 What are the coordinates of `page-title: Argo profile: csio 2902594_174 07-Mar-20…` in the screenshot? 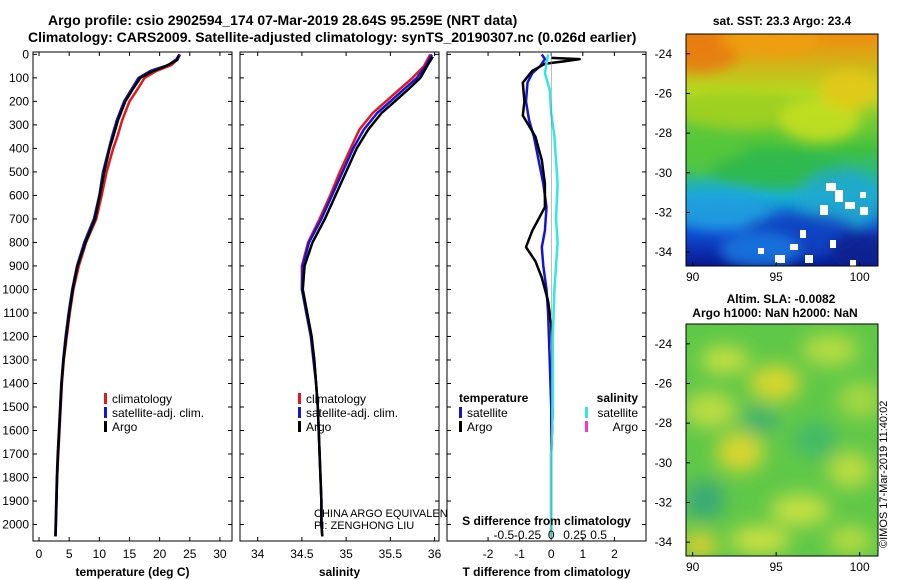 It's located at (283, 20).